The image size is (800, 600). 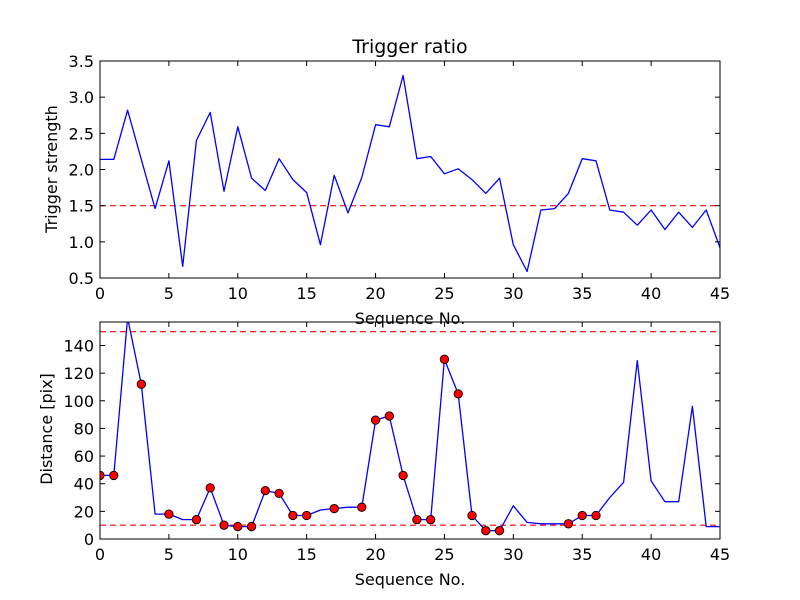 What do you see at coordinates (51, 169) in the screenshot?
I see `y-axis-label: Trigger strength` at bounding box center [51, 169].